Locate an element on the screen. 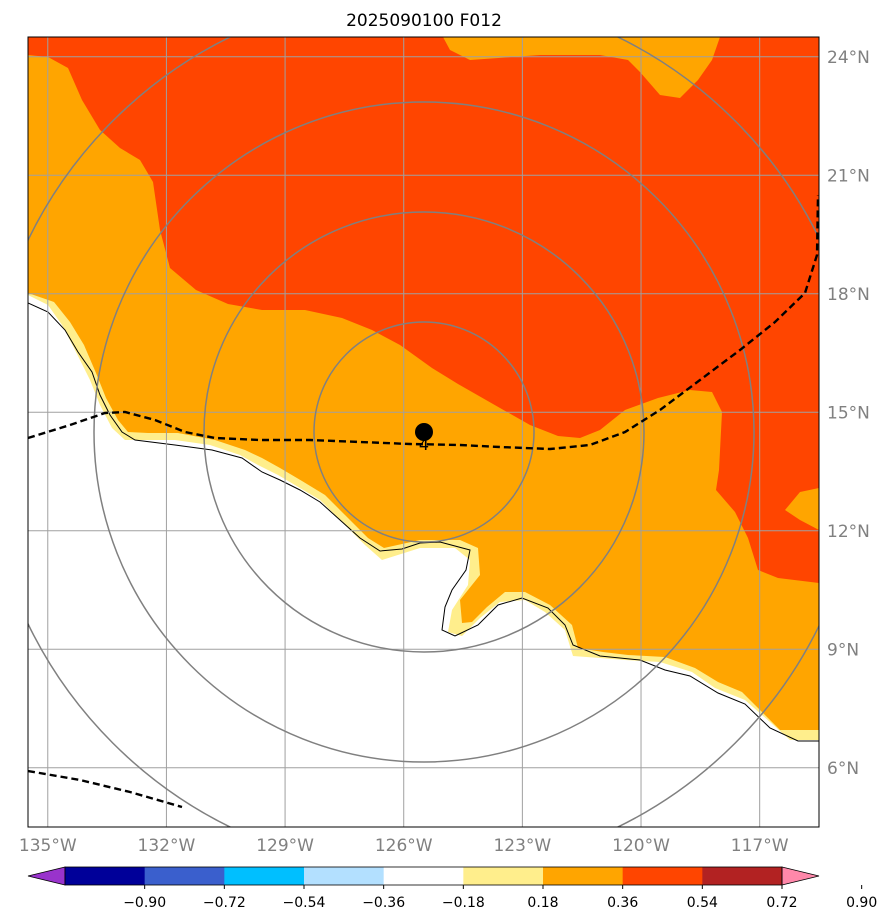  colorbar-tick-label: 0.54 is located at coordinates (702, 903).